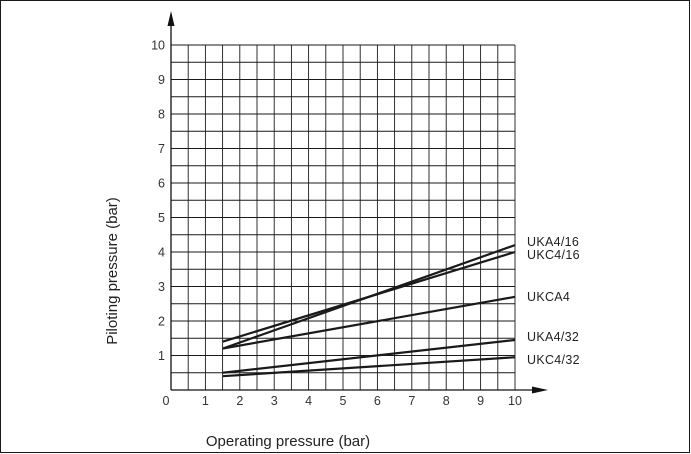  I want to click on y-tick-label: 1, so click(161, 356).